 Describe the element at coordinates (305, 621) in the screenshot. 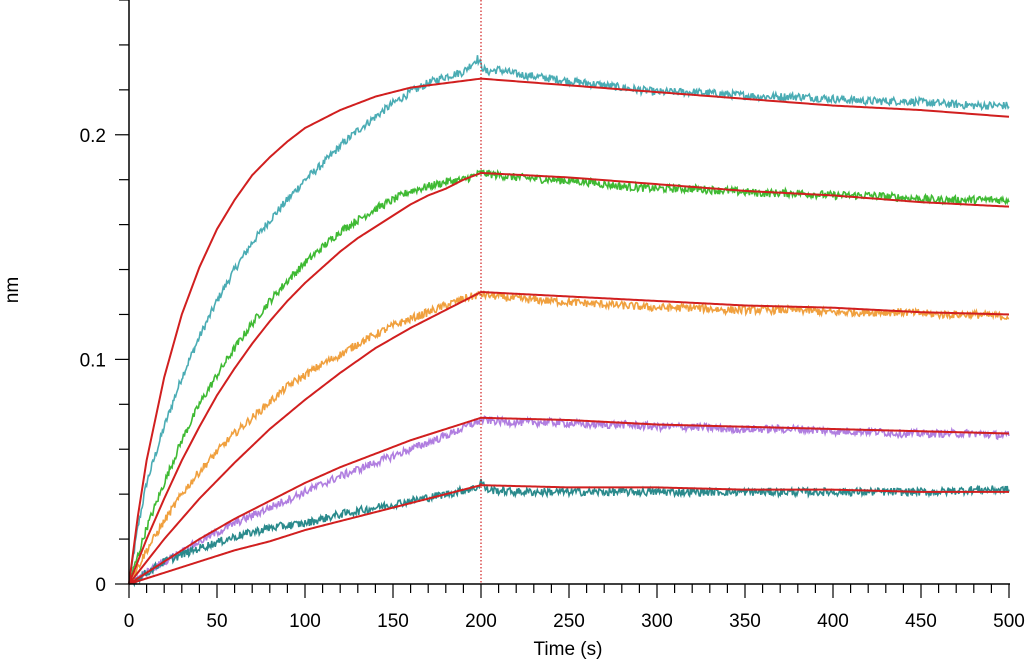

I see `x-tick-label: 100` at that location.